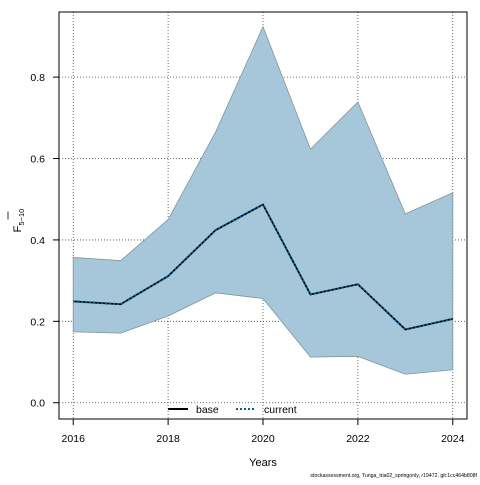  I want to click on y-axis-title-text: F5−10, so click(19, 221).